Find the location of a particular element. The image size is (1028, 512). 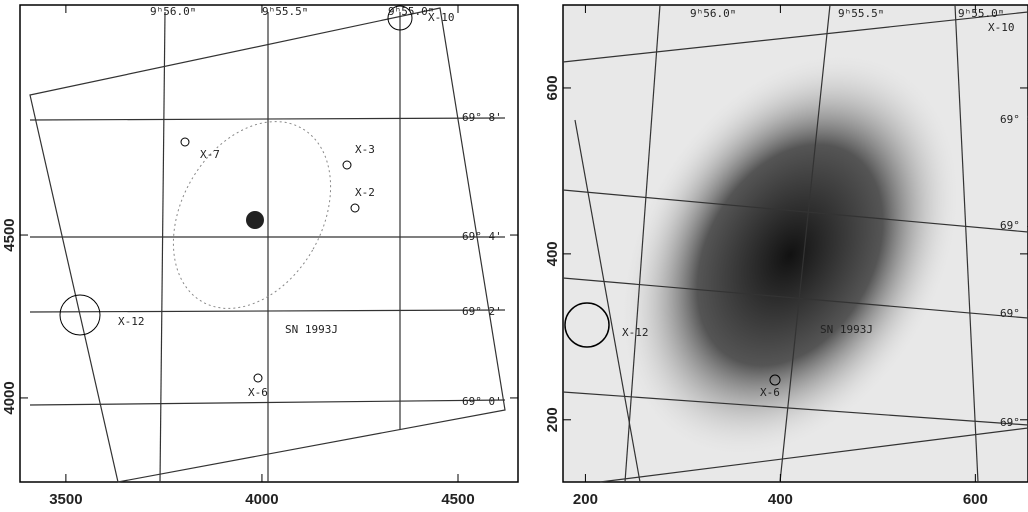

y-tick-label: 4000 is located at coordinates (9, 397).